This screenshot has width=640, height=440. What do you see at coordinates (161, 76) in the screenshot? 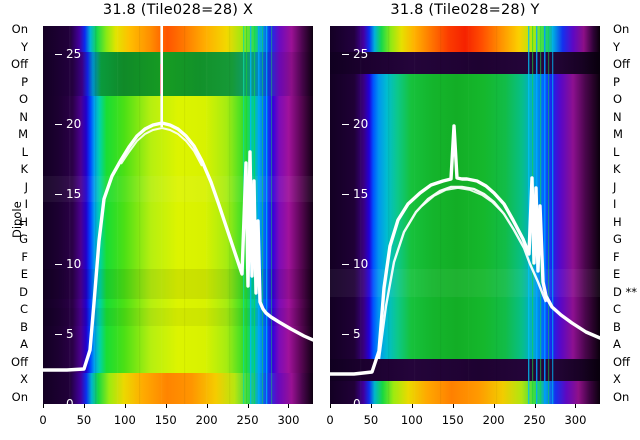
I see `white-spike-column` at bounding box center [161, 76].